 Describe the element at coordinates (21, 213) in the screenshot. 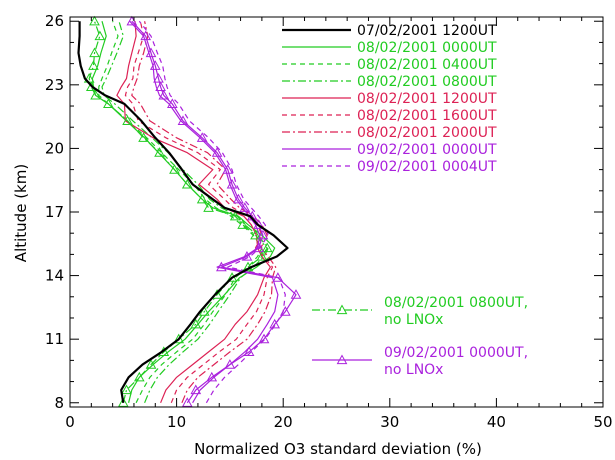

I see `y-axis-label: Altitude (km)` at that location.